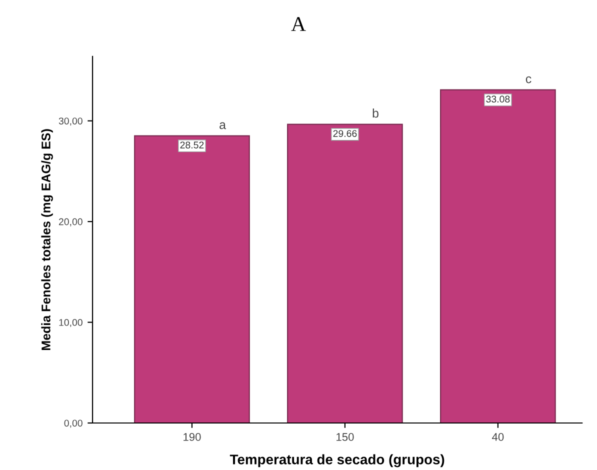 This screenshot has height=470, width=597. Describe the element at coordinates (223, 126) in the screenshot. I see `annotation: a` at that location.